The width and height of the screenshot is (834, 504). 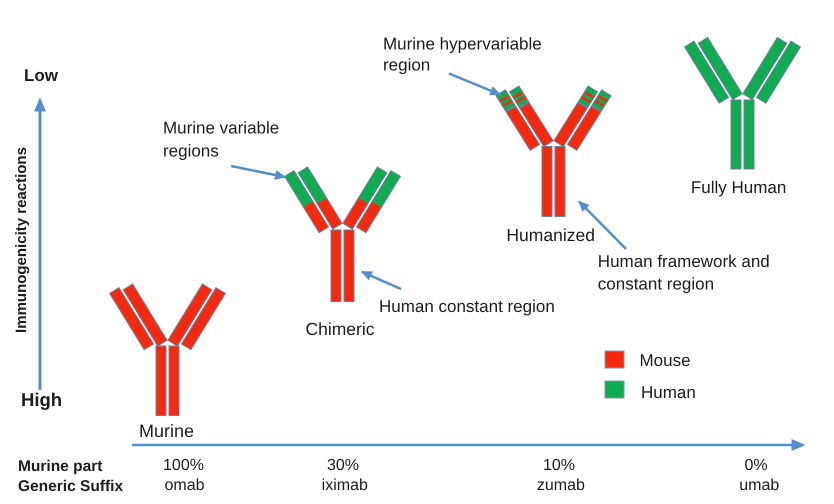 What do you see at coordinates (559, 465) in the screenshot?
I see `svg-text: 10%` at bounding box center [559, 465].